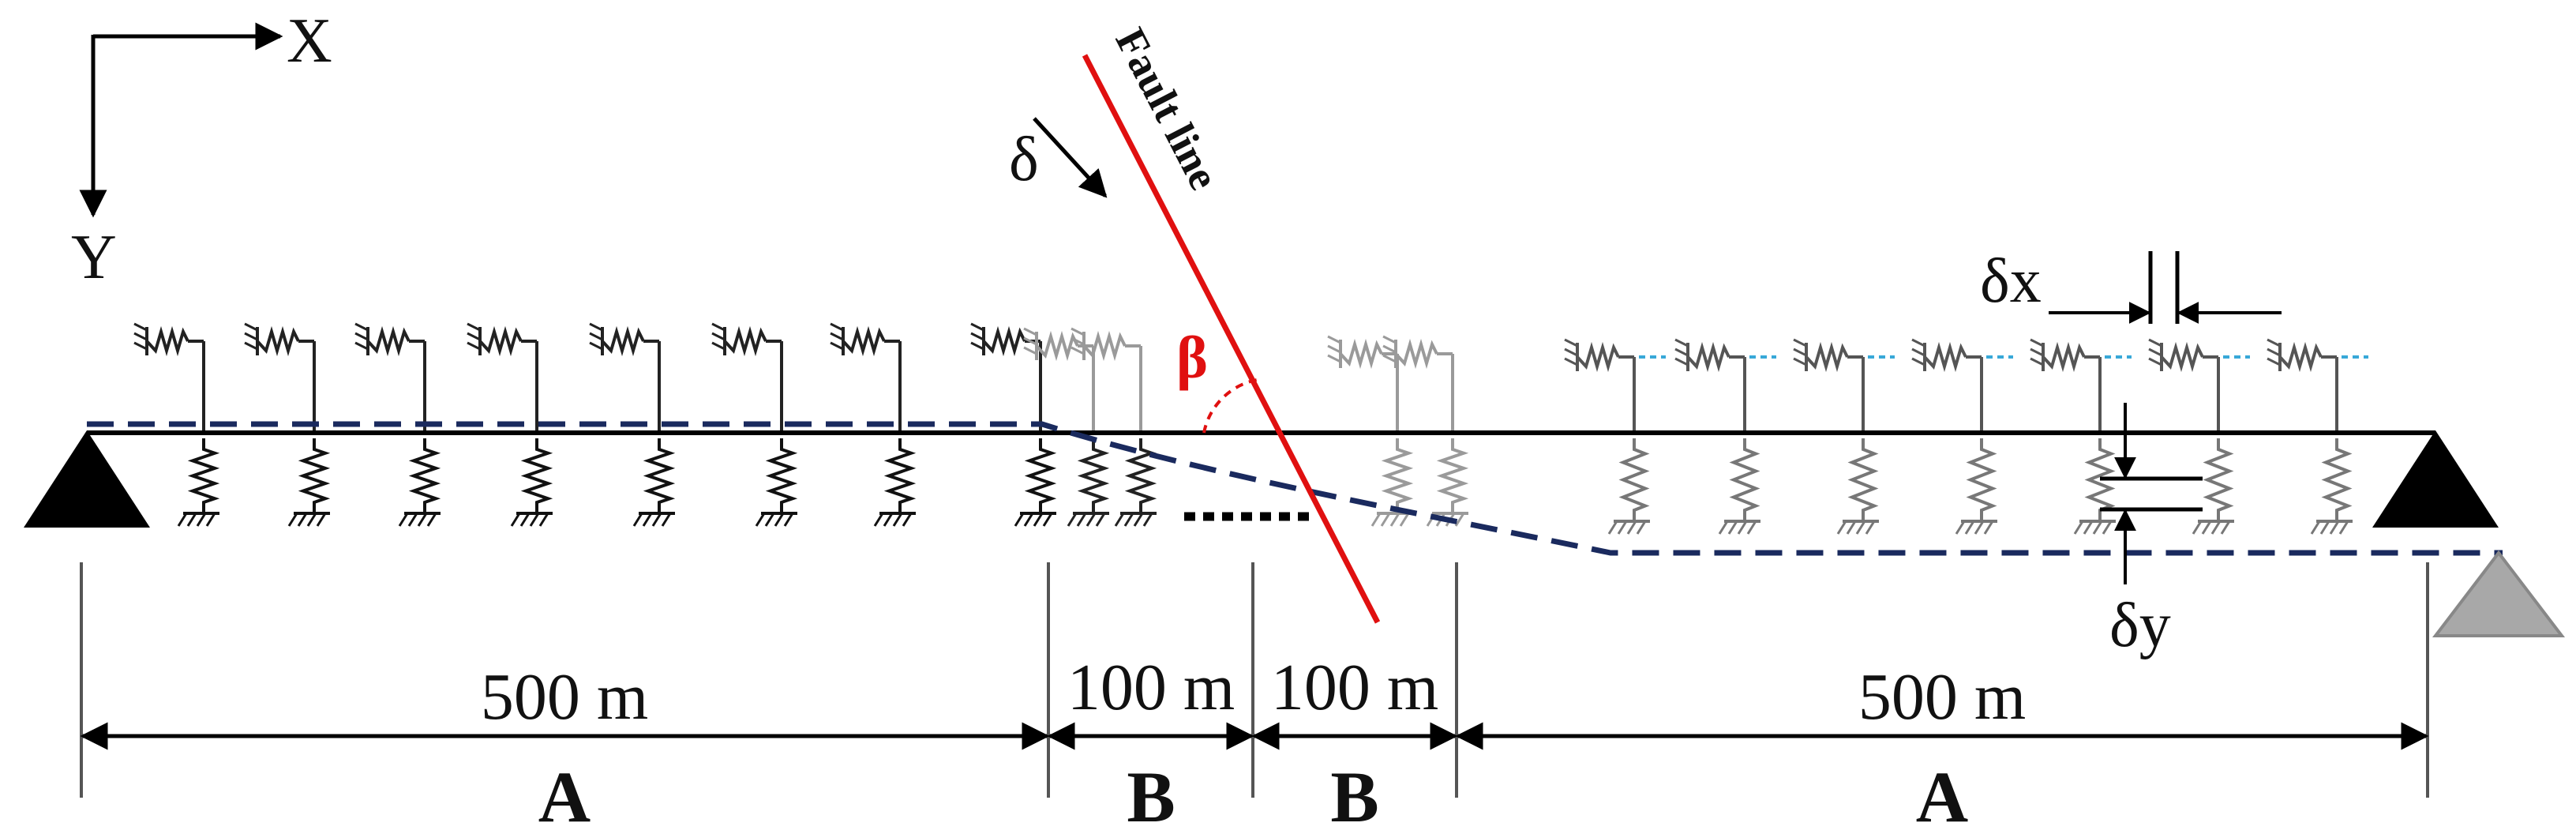 This screenshot has height=834, width=2576. I want to click on left-spring-0-horizontal-spring, so click(167, 341).